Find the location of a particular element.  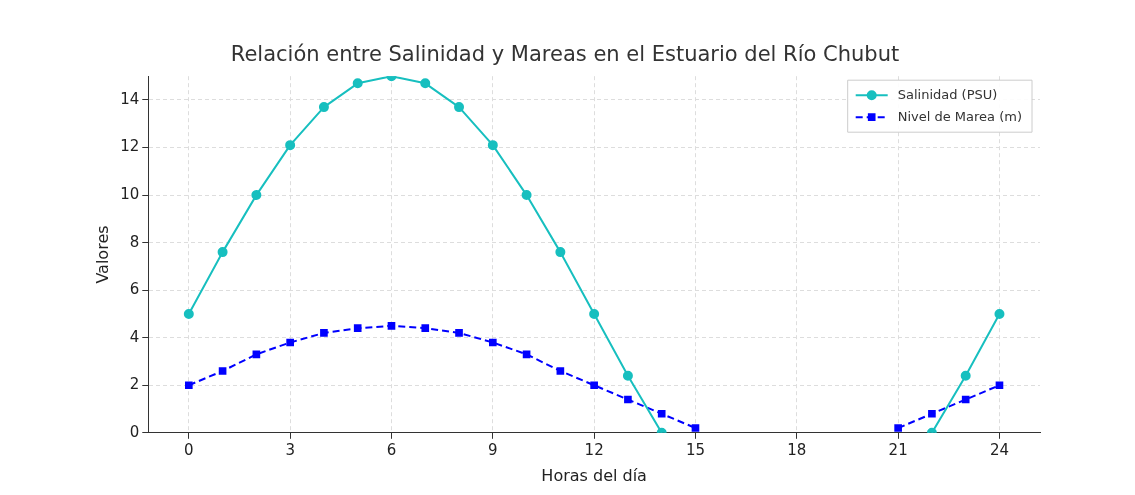

y-tick-label: 4 is located at coordinates (134, 336).